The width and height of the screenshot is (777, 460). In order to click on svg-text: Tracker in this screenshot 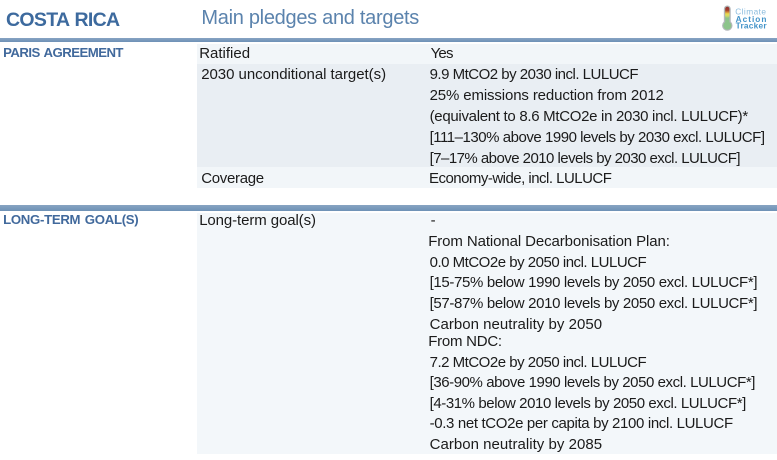, I will do `click(752, 26)`.